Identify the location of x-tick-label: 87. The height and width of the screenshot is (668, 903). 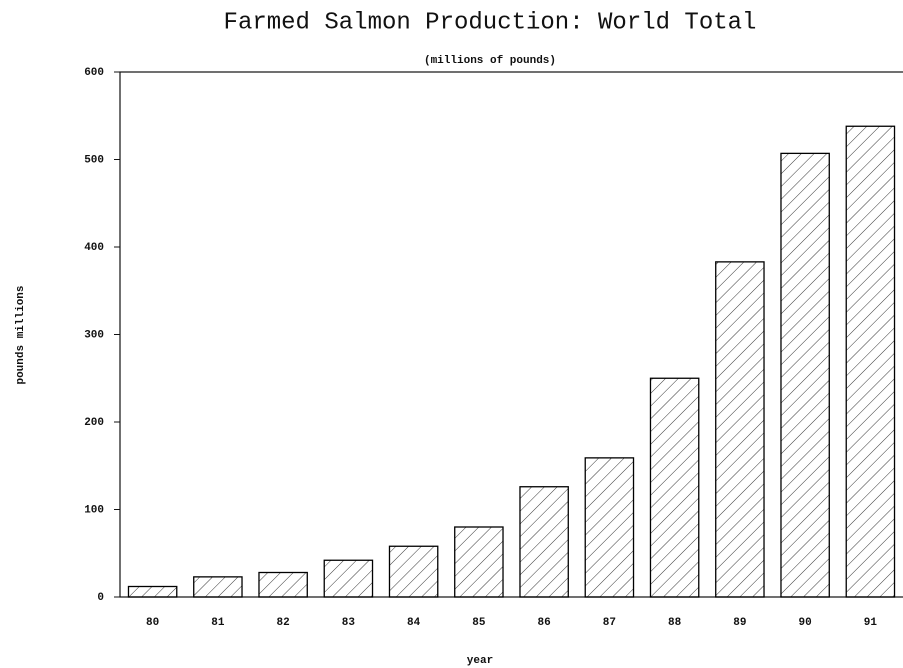
(609, 623).